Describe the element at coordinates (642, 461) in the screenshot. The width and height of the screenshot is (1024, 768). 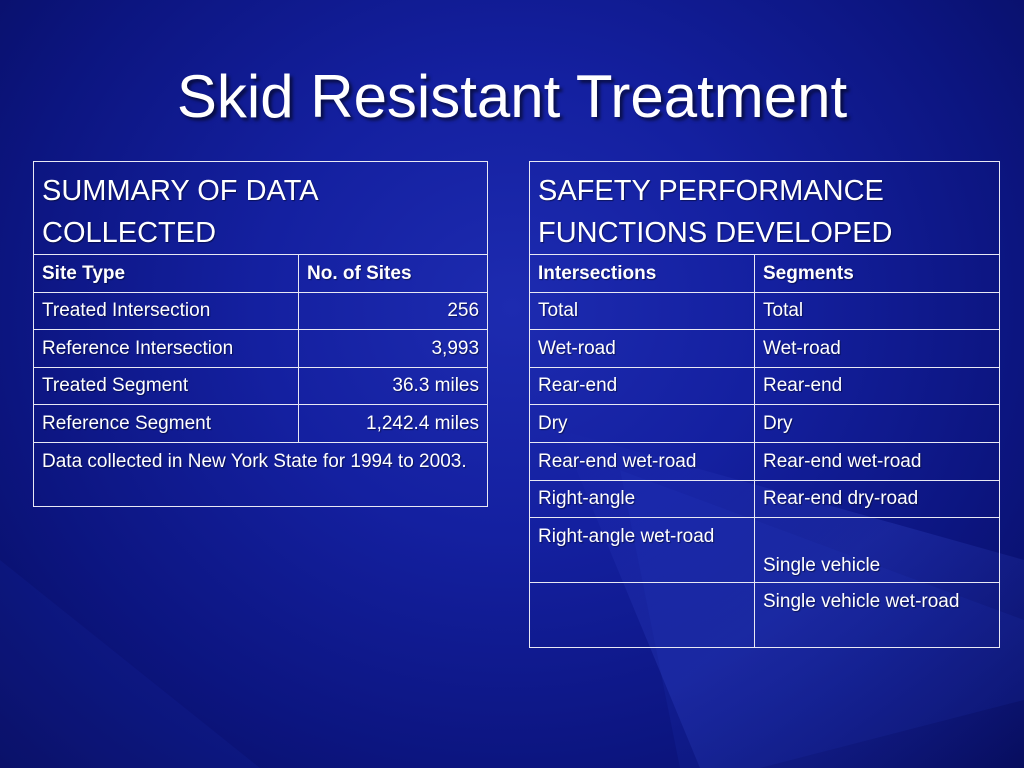
I see `intersection-function-cell: Rear-end wet-road` at that location.